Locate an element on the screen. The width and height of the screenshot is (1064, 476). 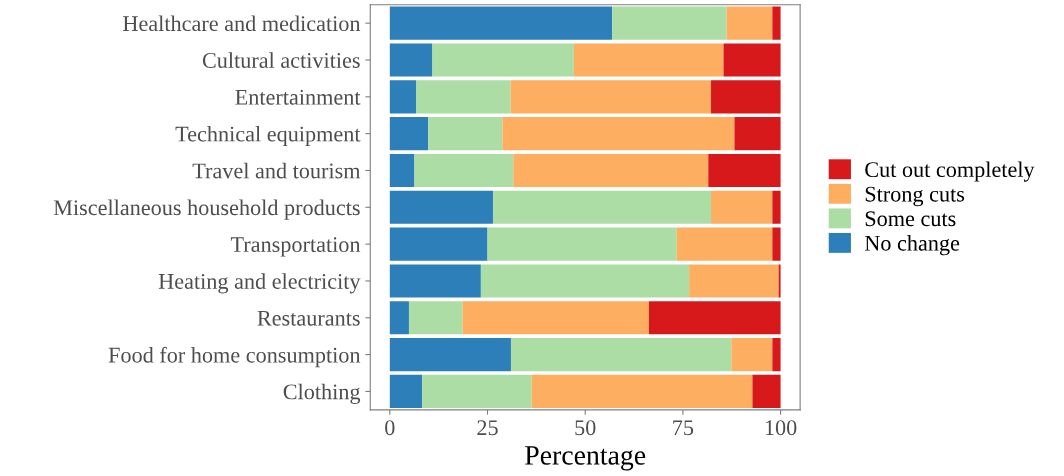
legend-label: Cut out completely is located at coordinates (950, 171).